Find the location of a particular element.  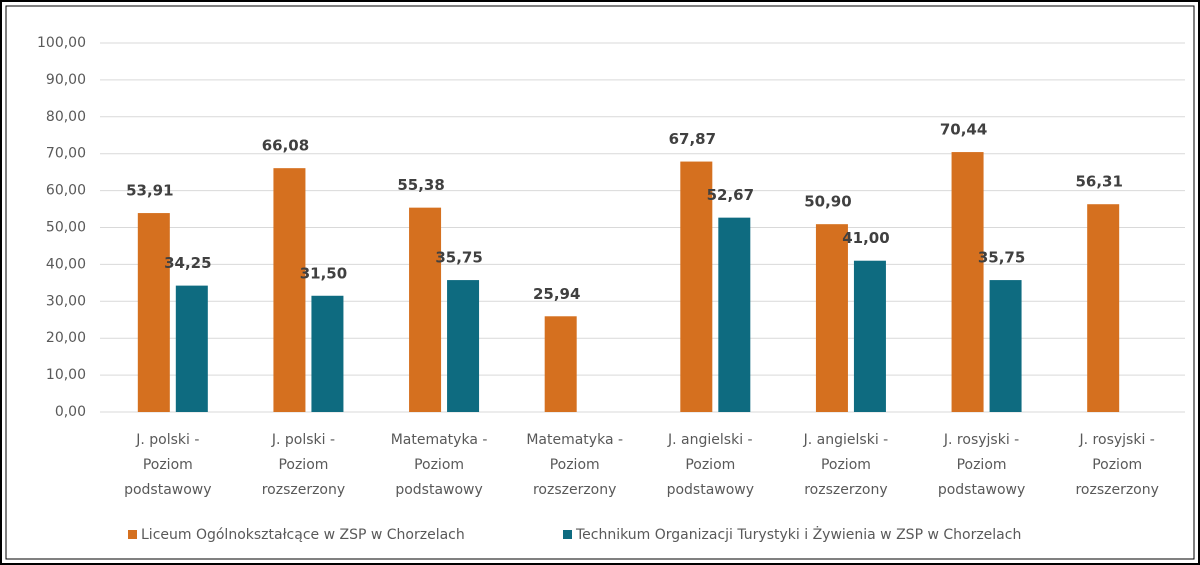

y-tick-label: 80,00 is located at coordinates (66, 117).